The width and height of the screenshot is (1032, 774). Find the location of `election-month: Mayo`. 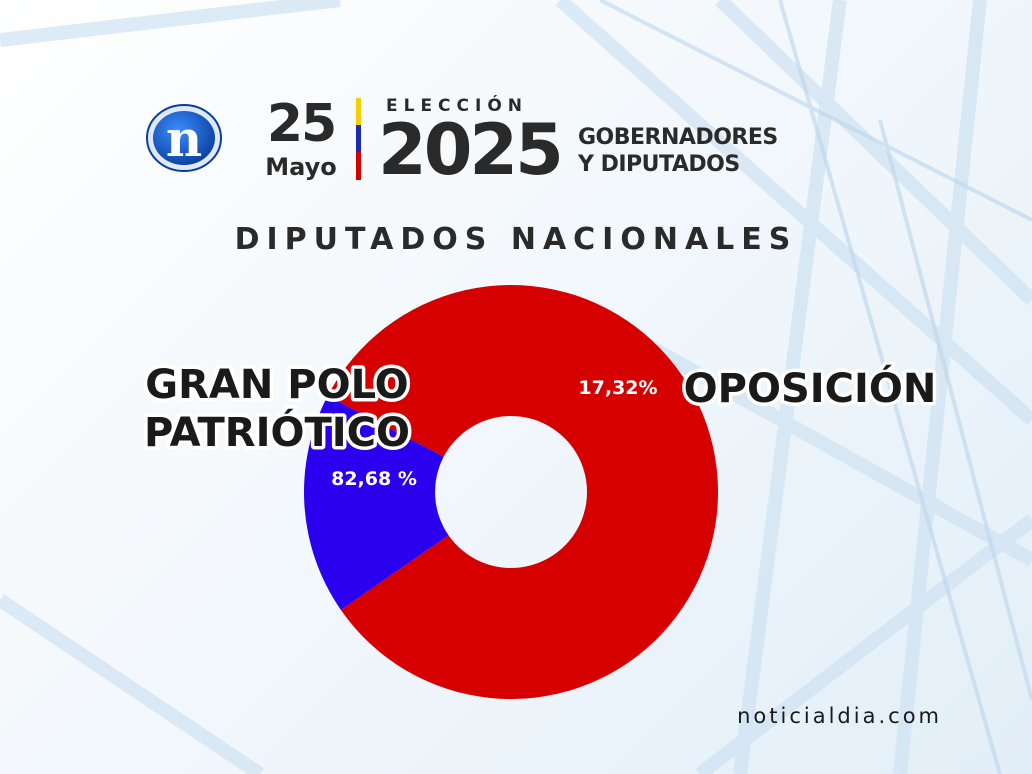

election-month: Mayo is located at coordinates (301, 167).